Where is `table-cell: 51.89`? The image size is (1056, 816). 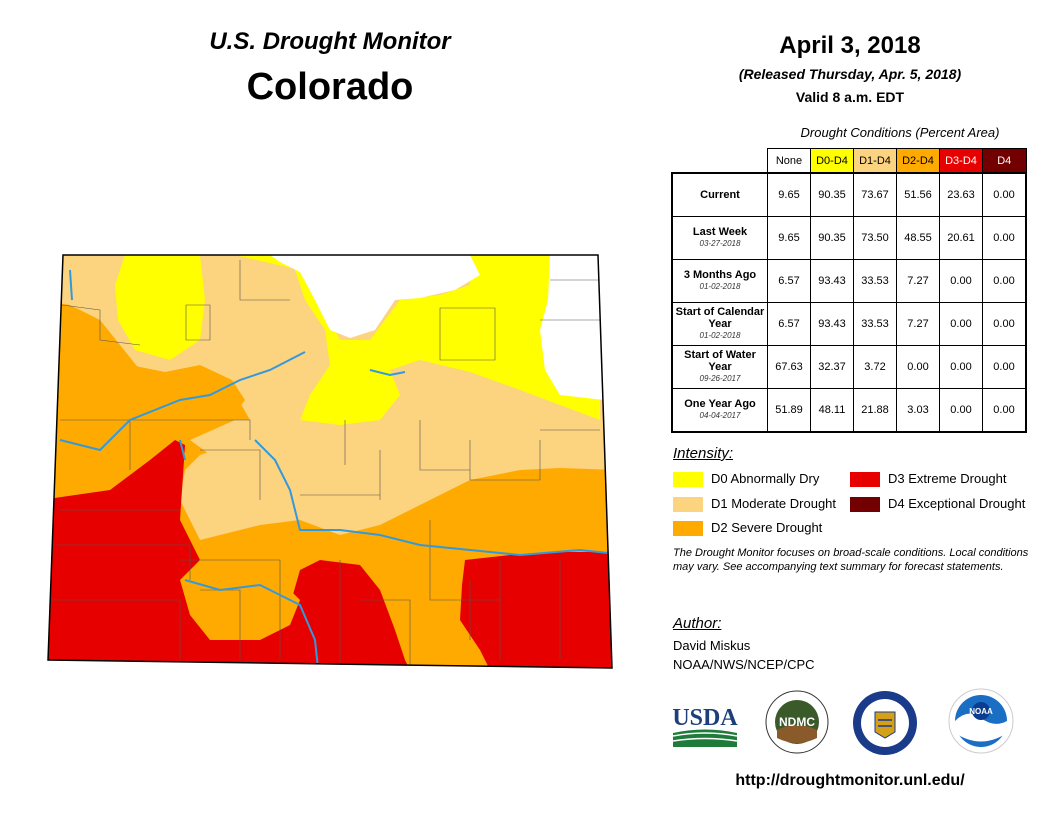 table-cell: 51.89 is located at coordinates (789, 410).